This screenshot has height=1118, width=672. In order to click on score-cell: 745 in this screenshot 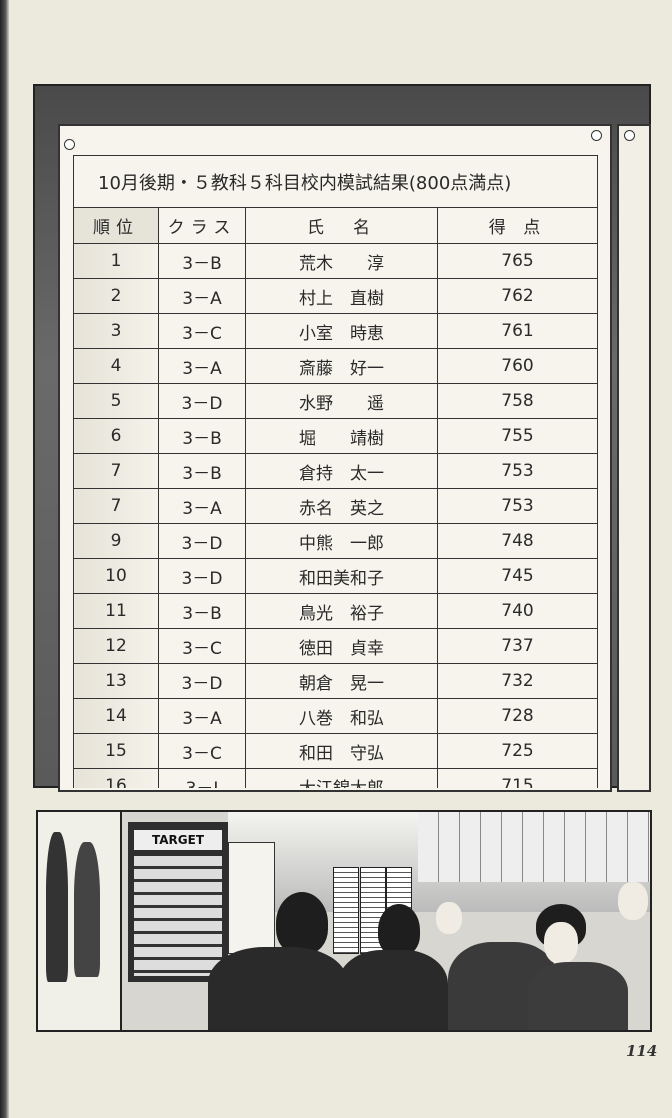, I will do `click(517, 576)`.